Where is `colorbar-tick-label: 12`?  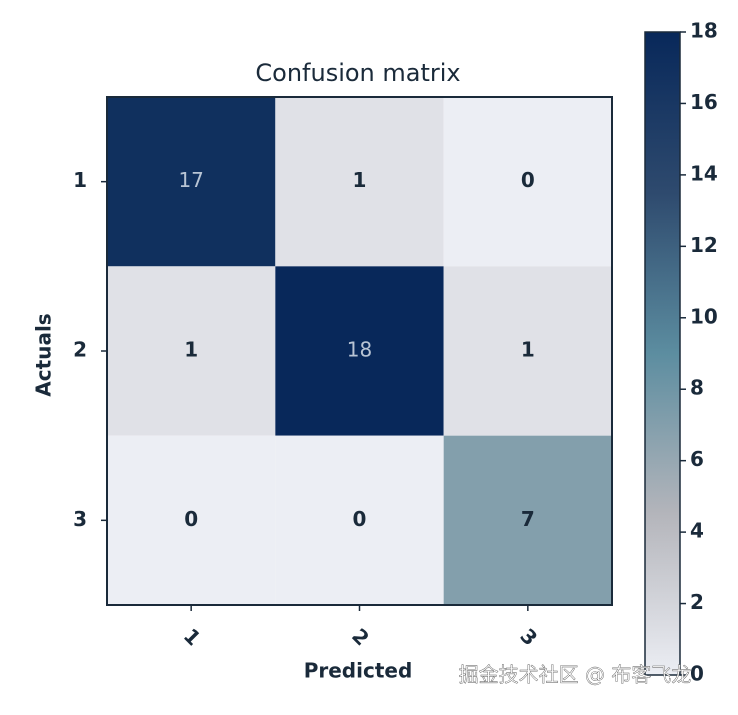 colorbar-tick-label: 12 is located at coordinates (704, 245).